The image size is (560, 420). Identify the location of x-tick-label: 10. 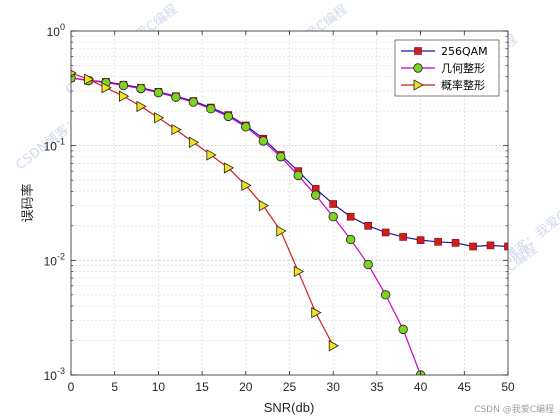
(159, 387).